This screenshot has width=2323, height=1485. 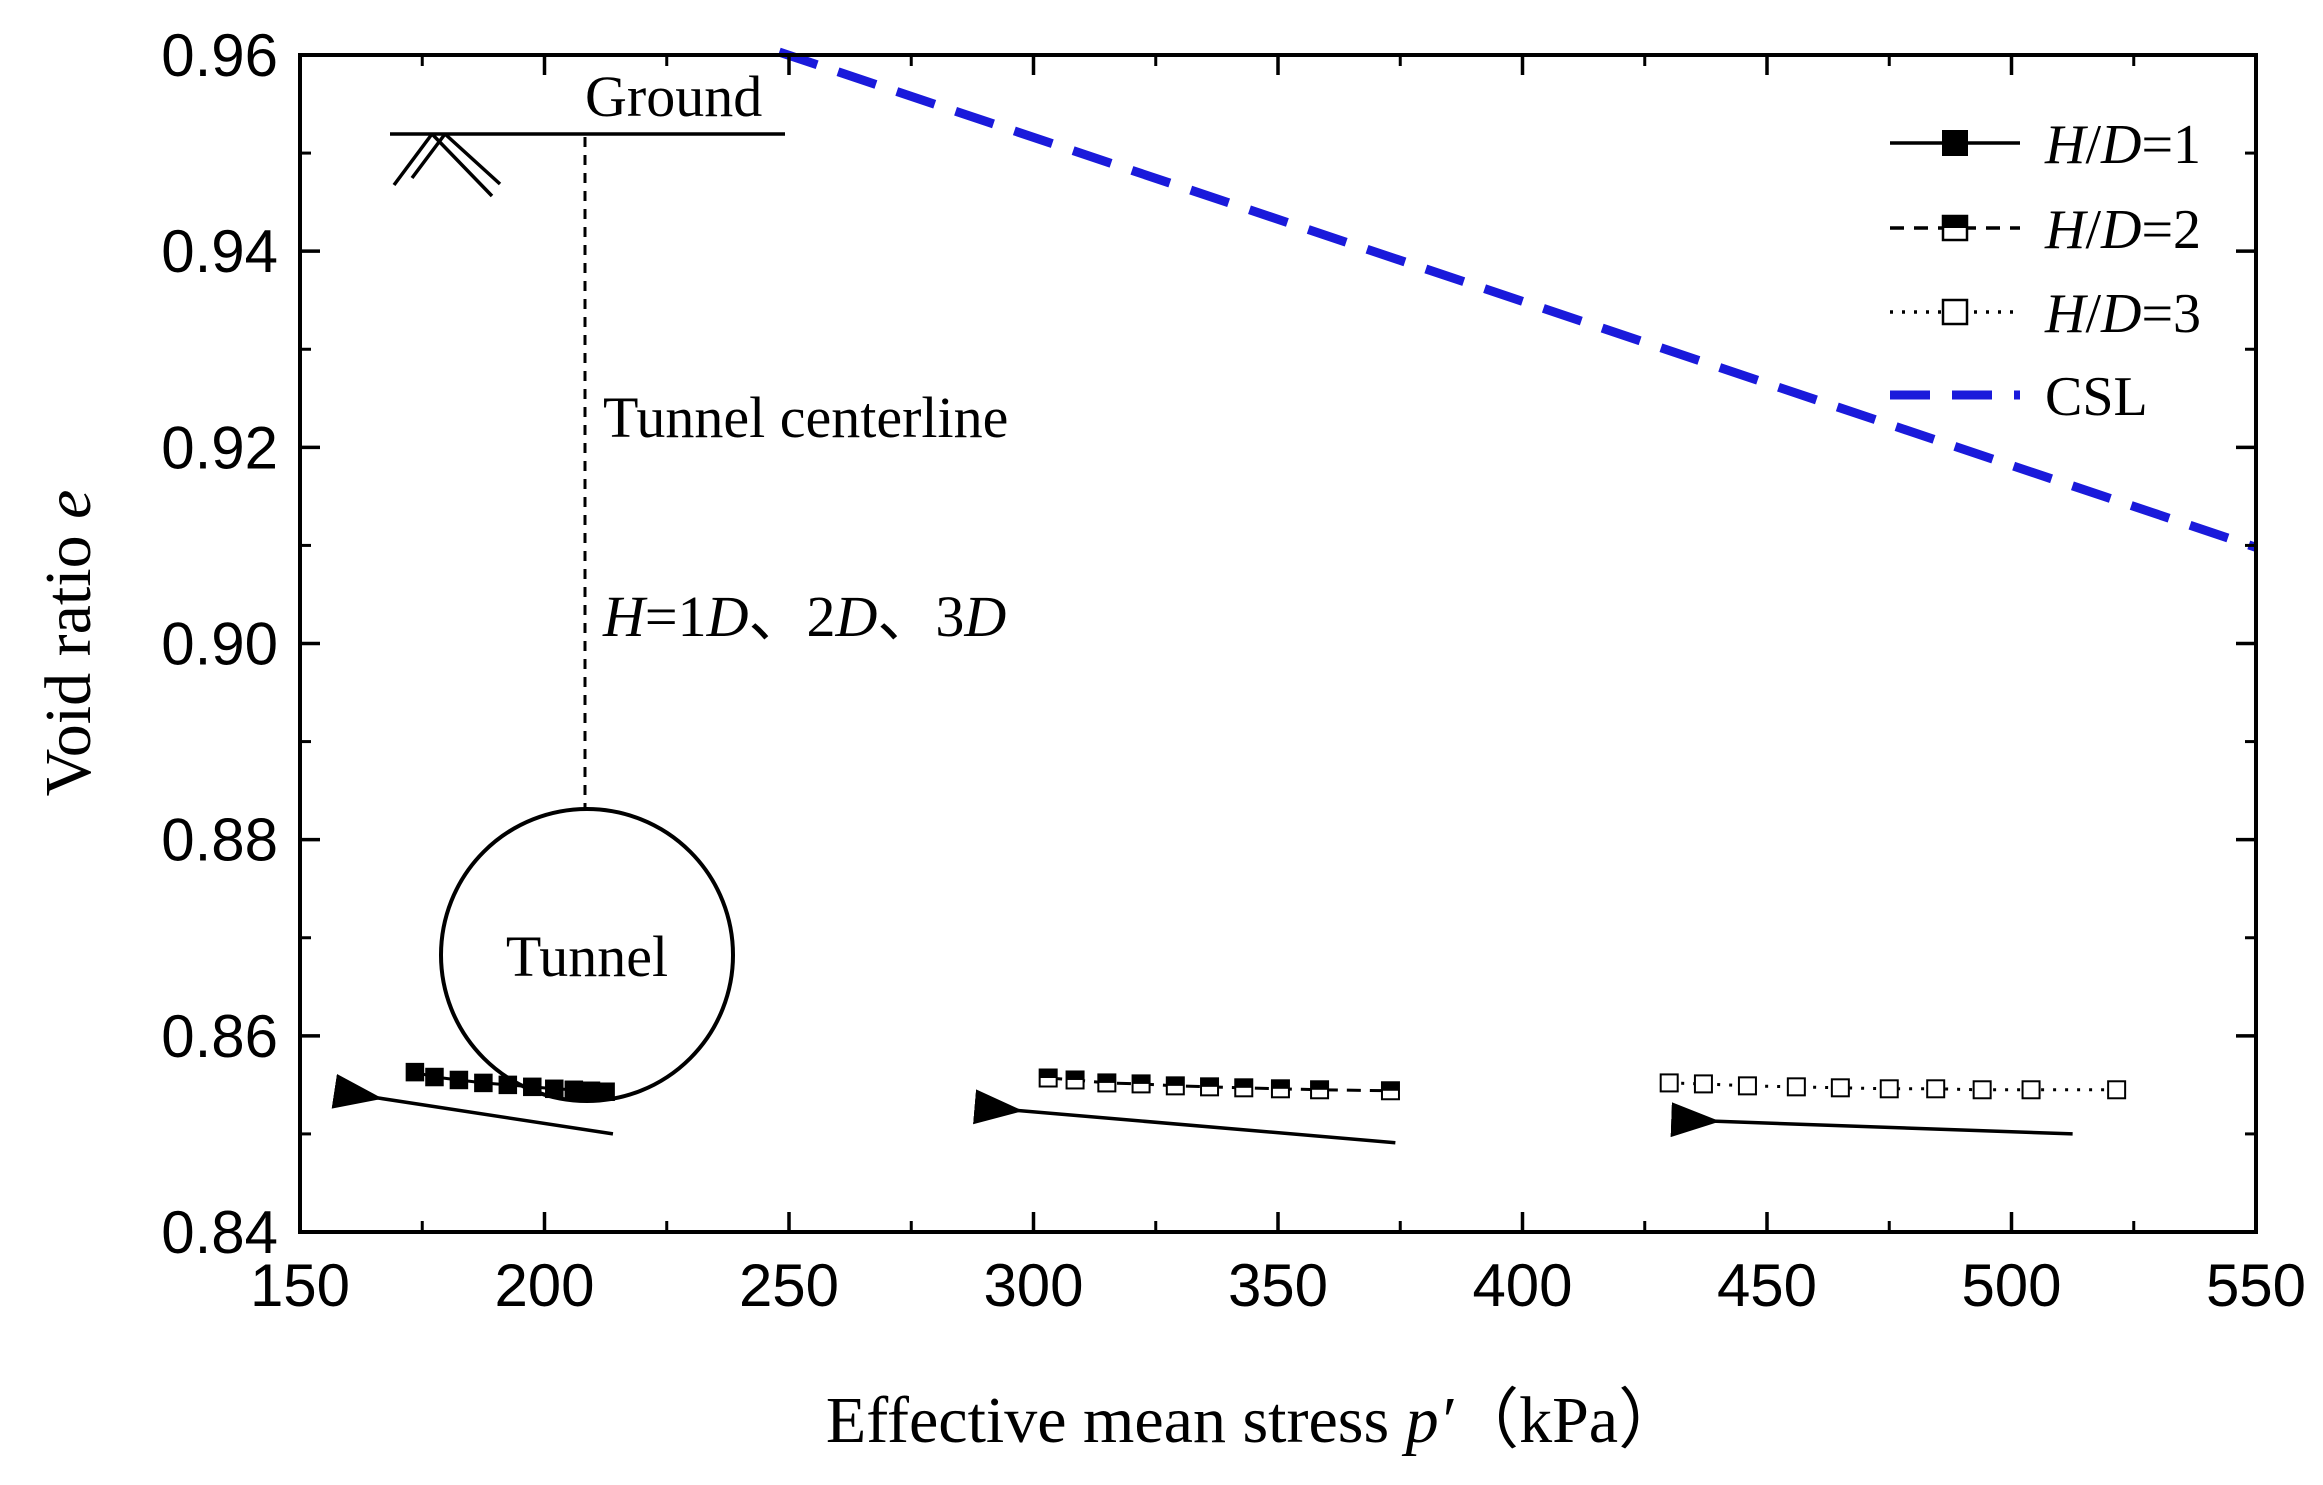 I want to click on series-hd3, so click(x=1893, y=1086).